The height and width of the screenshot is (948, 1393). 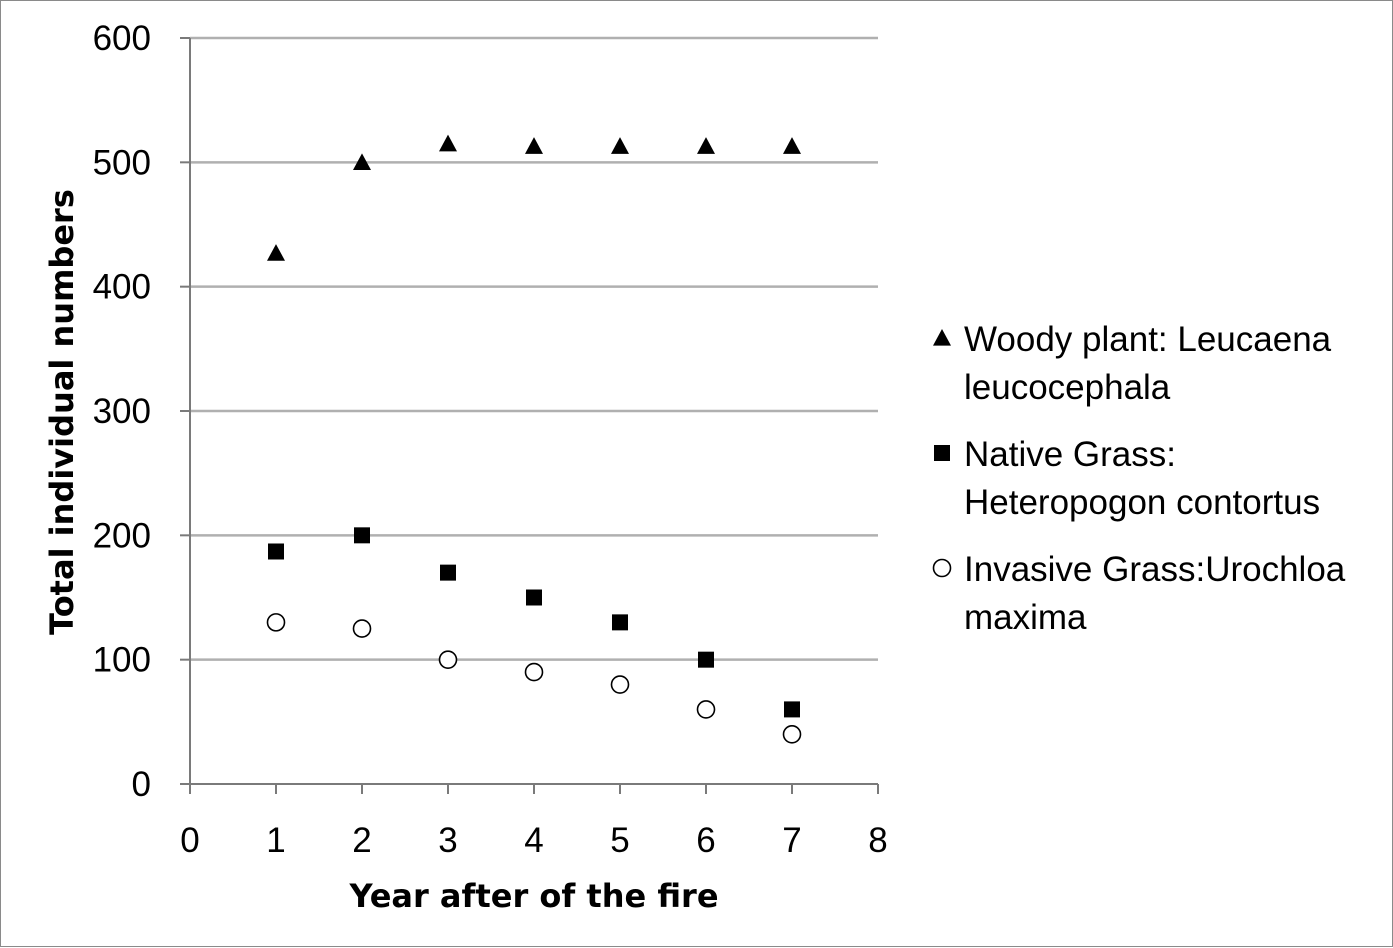 What do you see at coordinates (448, 572) in the screenshot?
I see `point-series2-x3` at bounding box center [448, 572].